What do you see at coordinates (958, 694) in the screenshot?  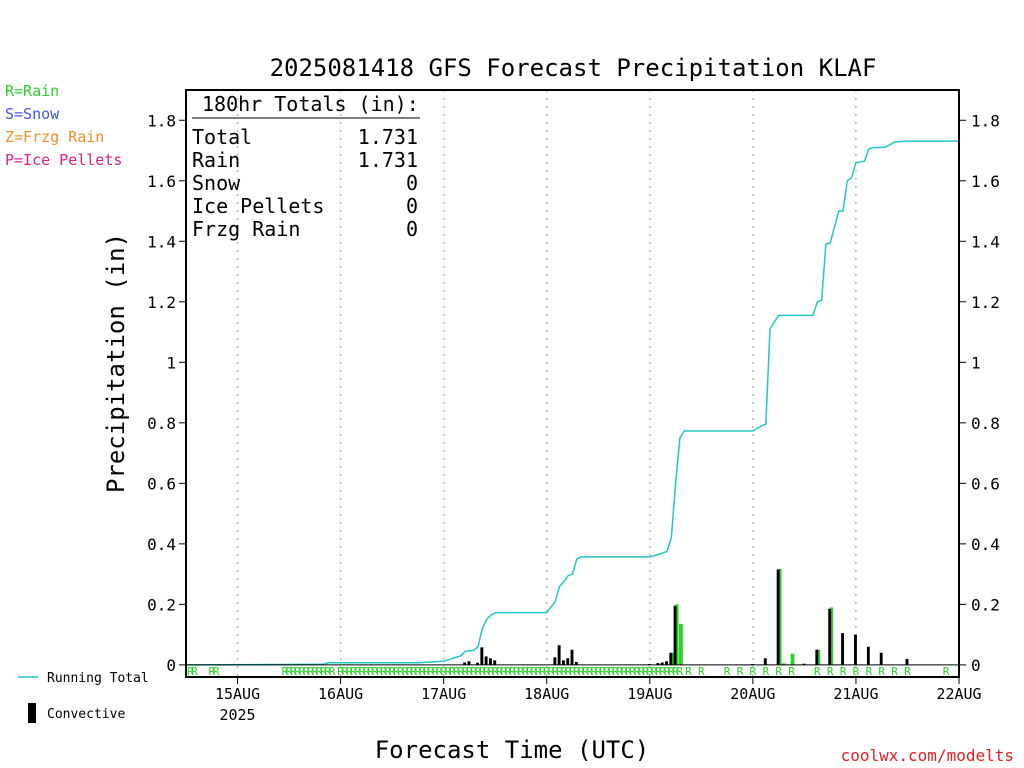 I see `x-tick-label: 22AUG` at bounding box center [958, 694].